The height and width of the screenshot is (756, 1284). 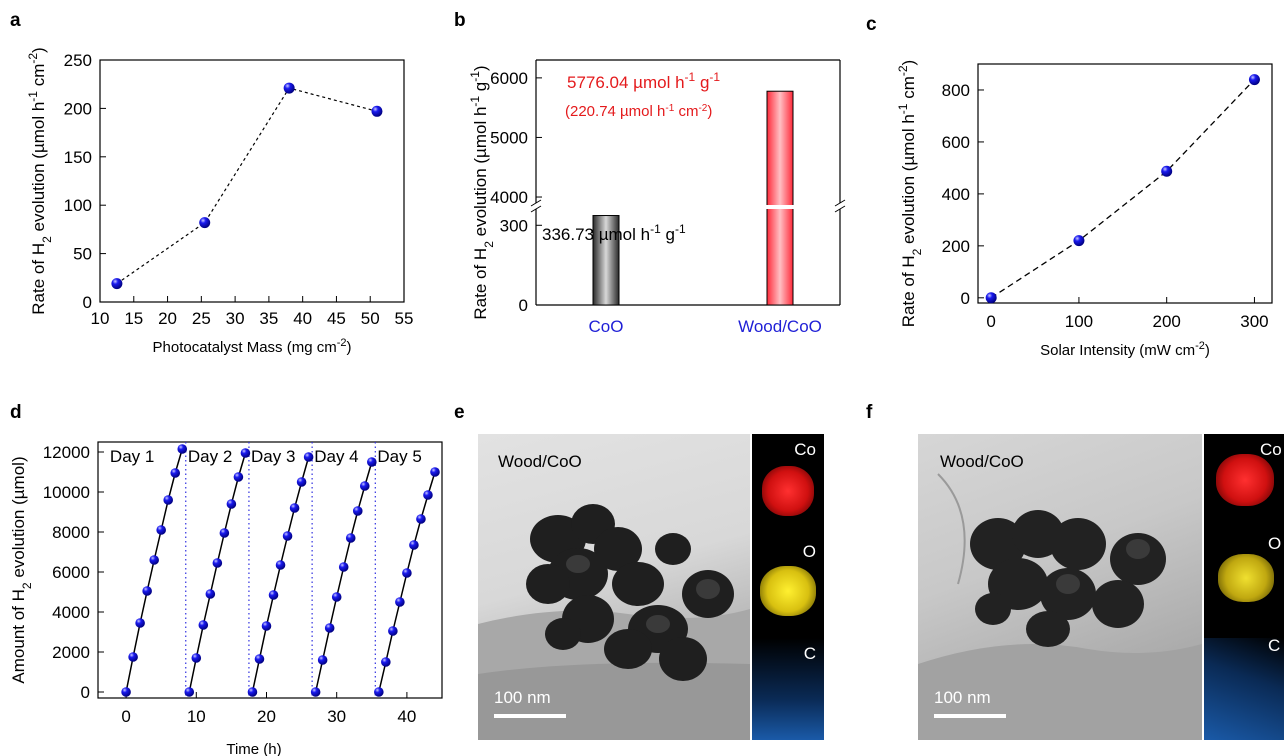 What do you see at coordinates (71, 652) in the screenshot?
I see `y-tick-label: 2000` at bounding box center [71, 652].